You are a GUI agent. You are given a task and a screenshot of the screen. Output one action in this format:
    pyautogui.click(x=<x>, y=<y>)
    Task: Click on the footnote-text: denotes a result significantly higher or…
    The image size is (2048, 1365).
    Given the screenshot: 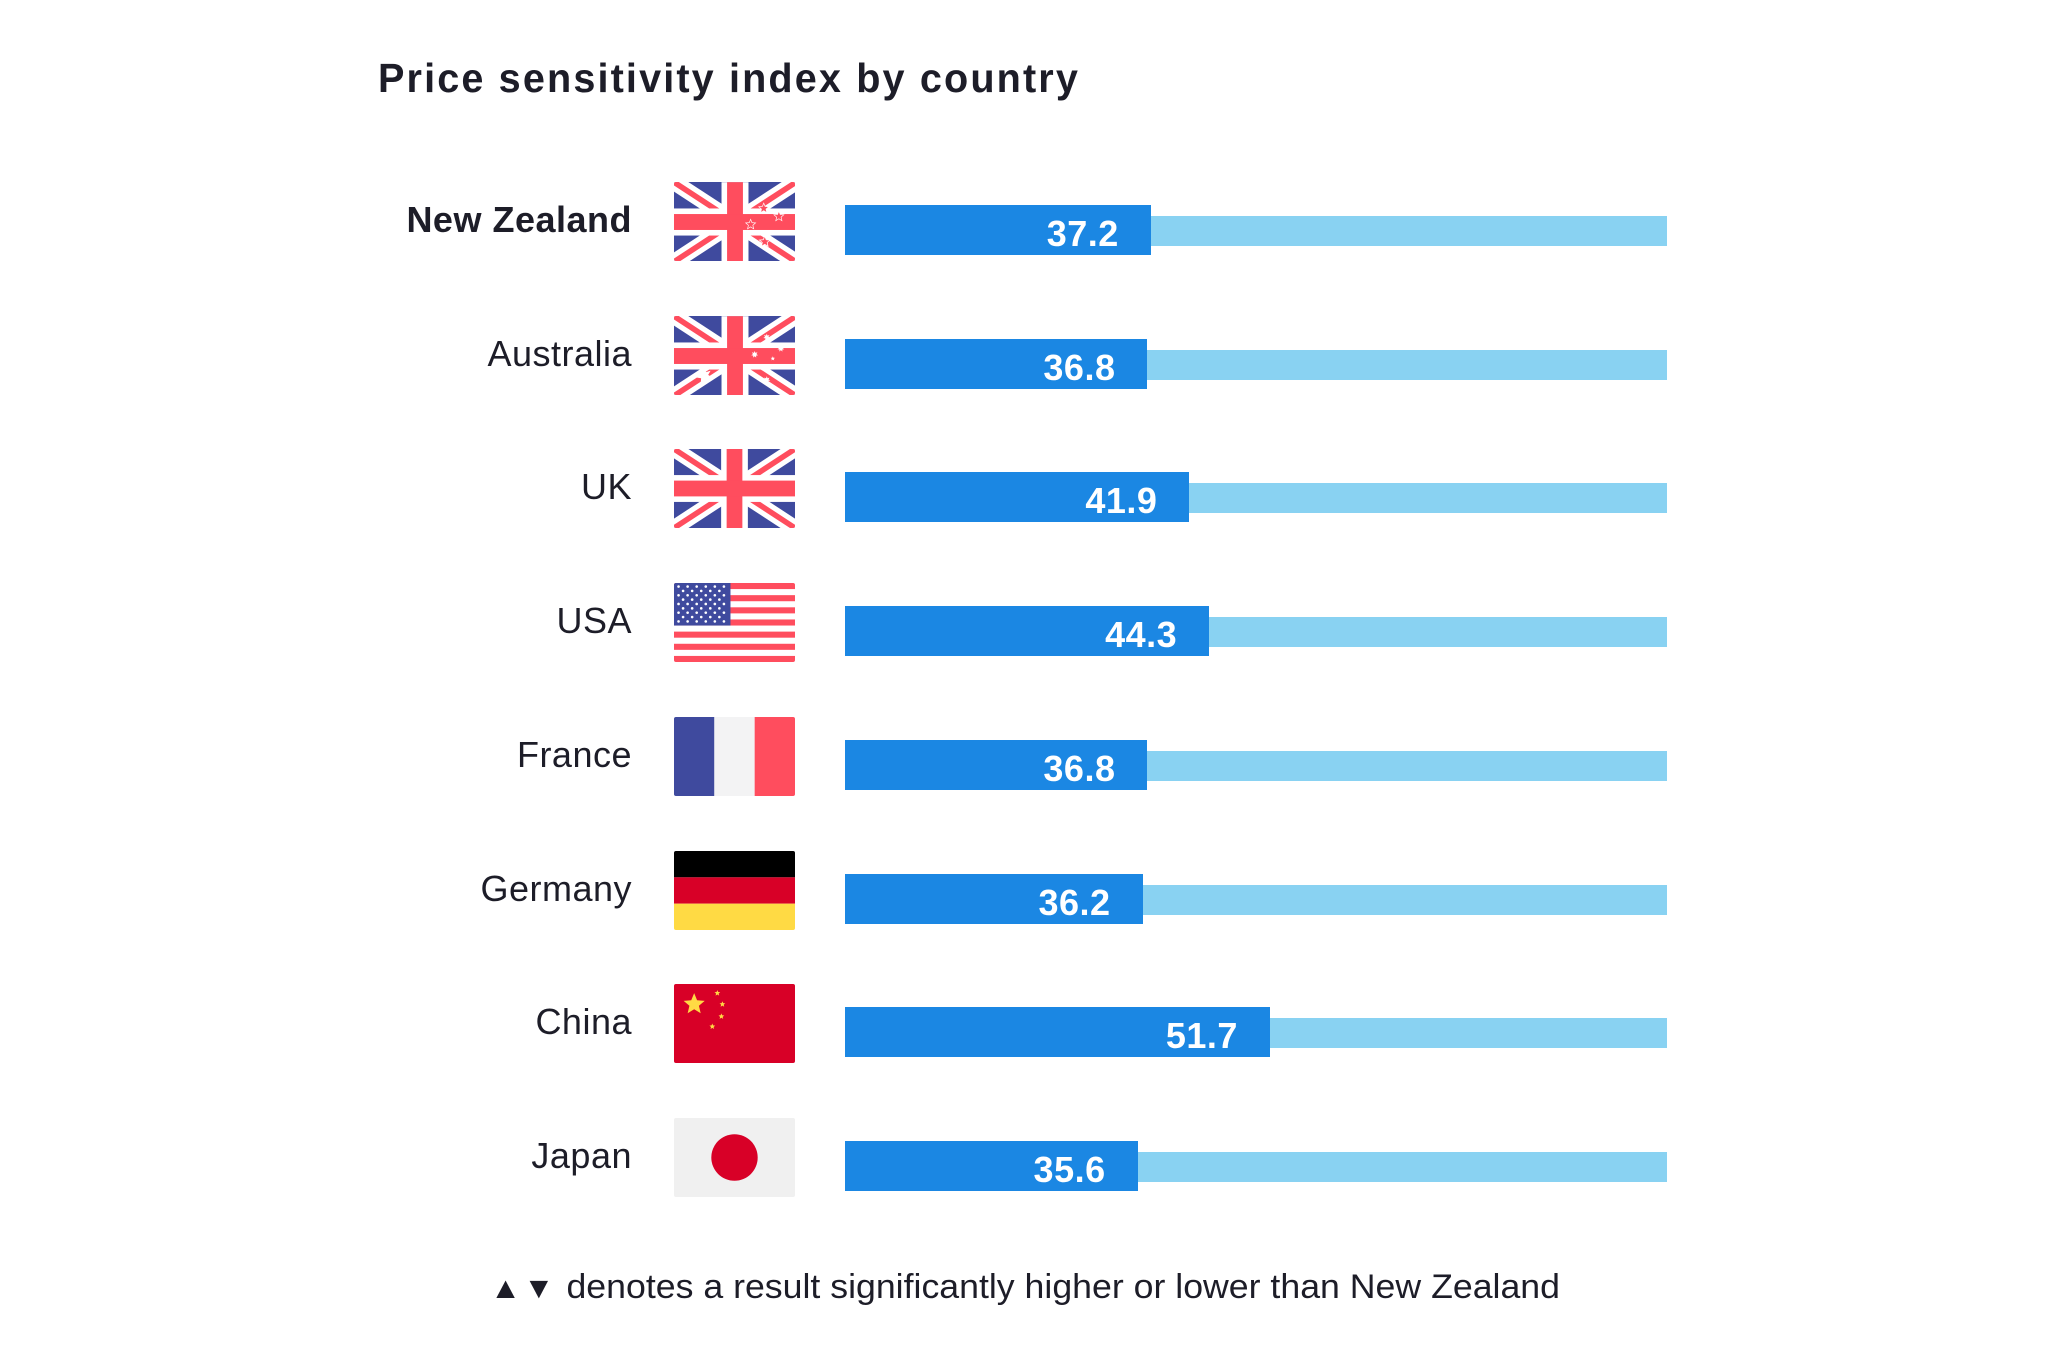 What is the action you would take?
    pyautogui.click(x=1063, y=1287)
    